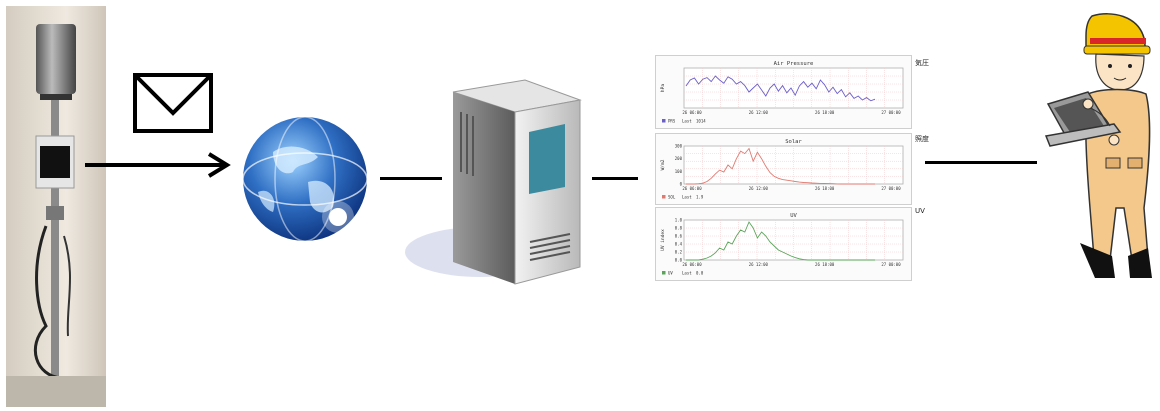 The image size is (1160, 411). I want to click on y-tick-label: 0.8, so click(679, 228).